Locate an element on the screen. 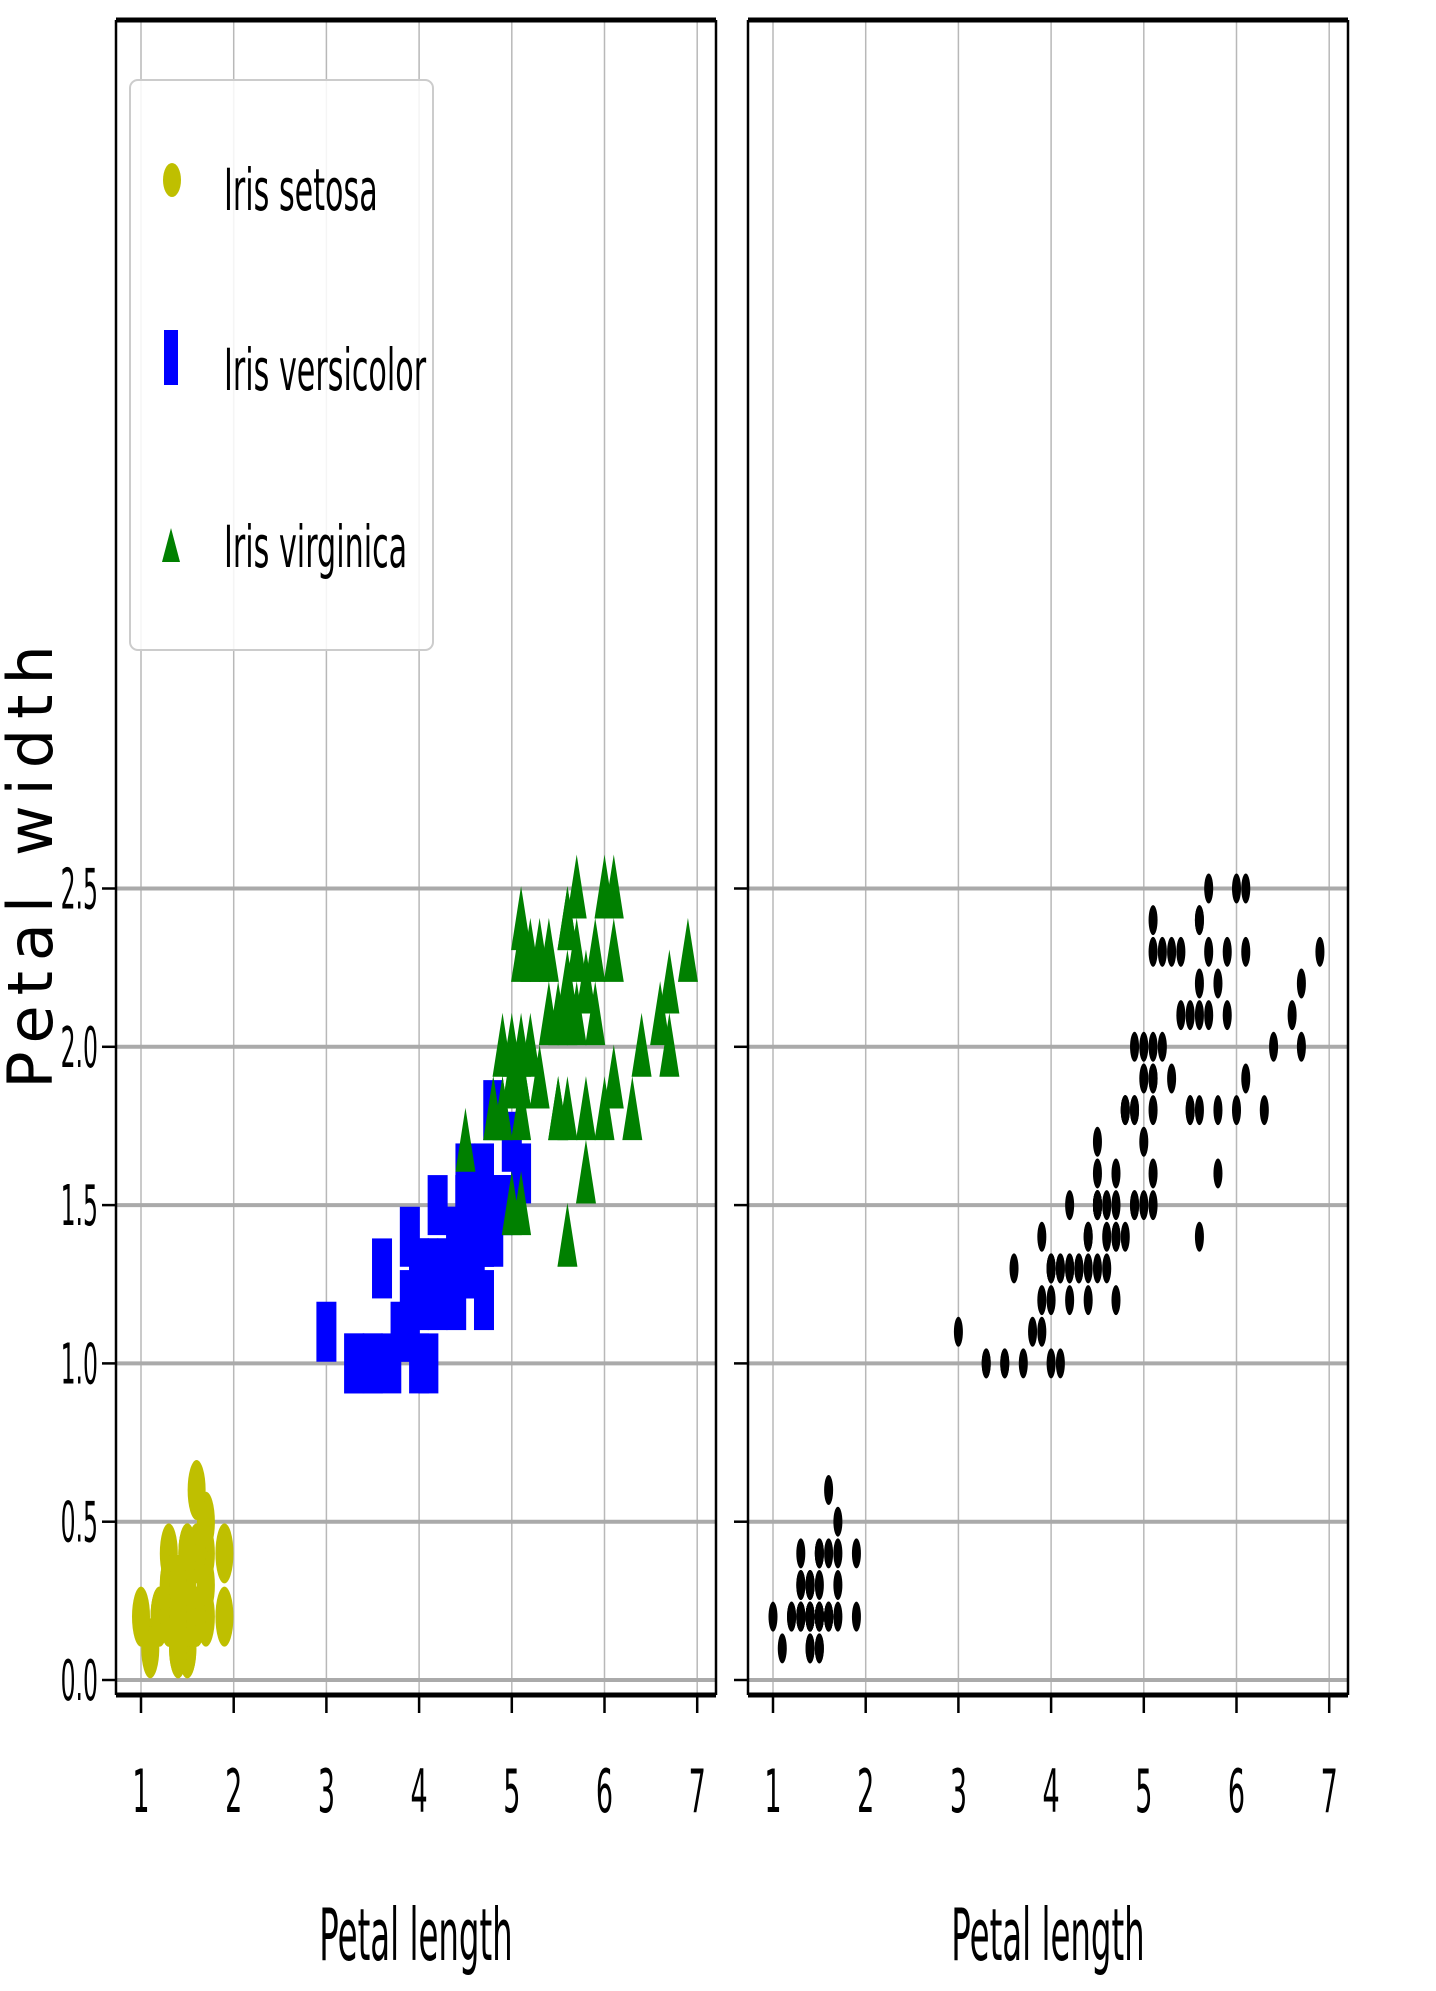 The width and height of the screenshot is (1436, 1991). x-tick-label: 6 is located at coordinates (1236, 1792).